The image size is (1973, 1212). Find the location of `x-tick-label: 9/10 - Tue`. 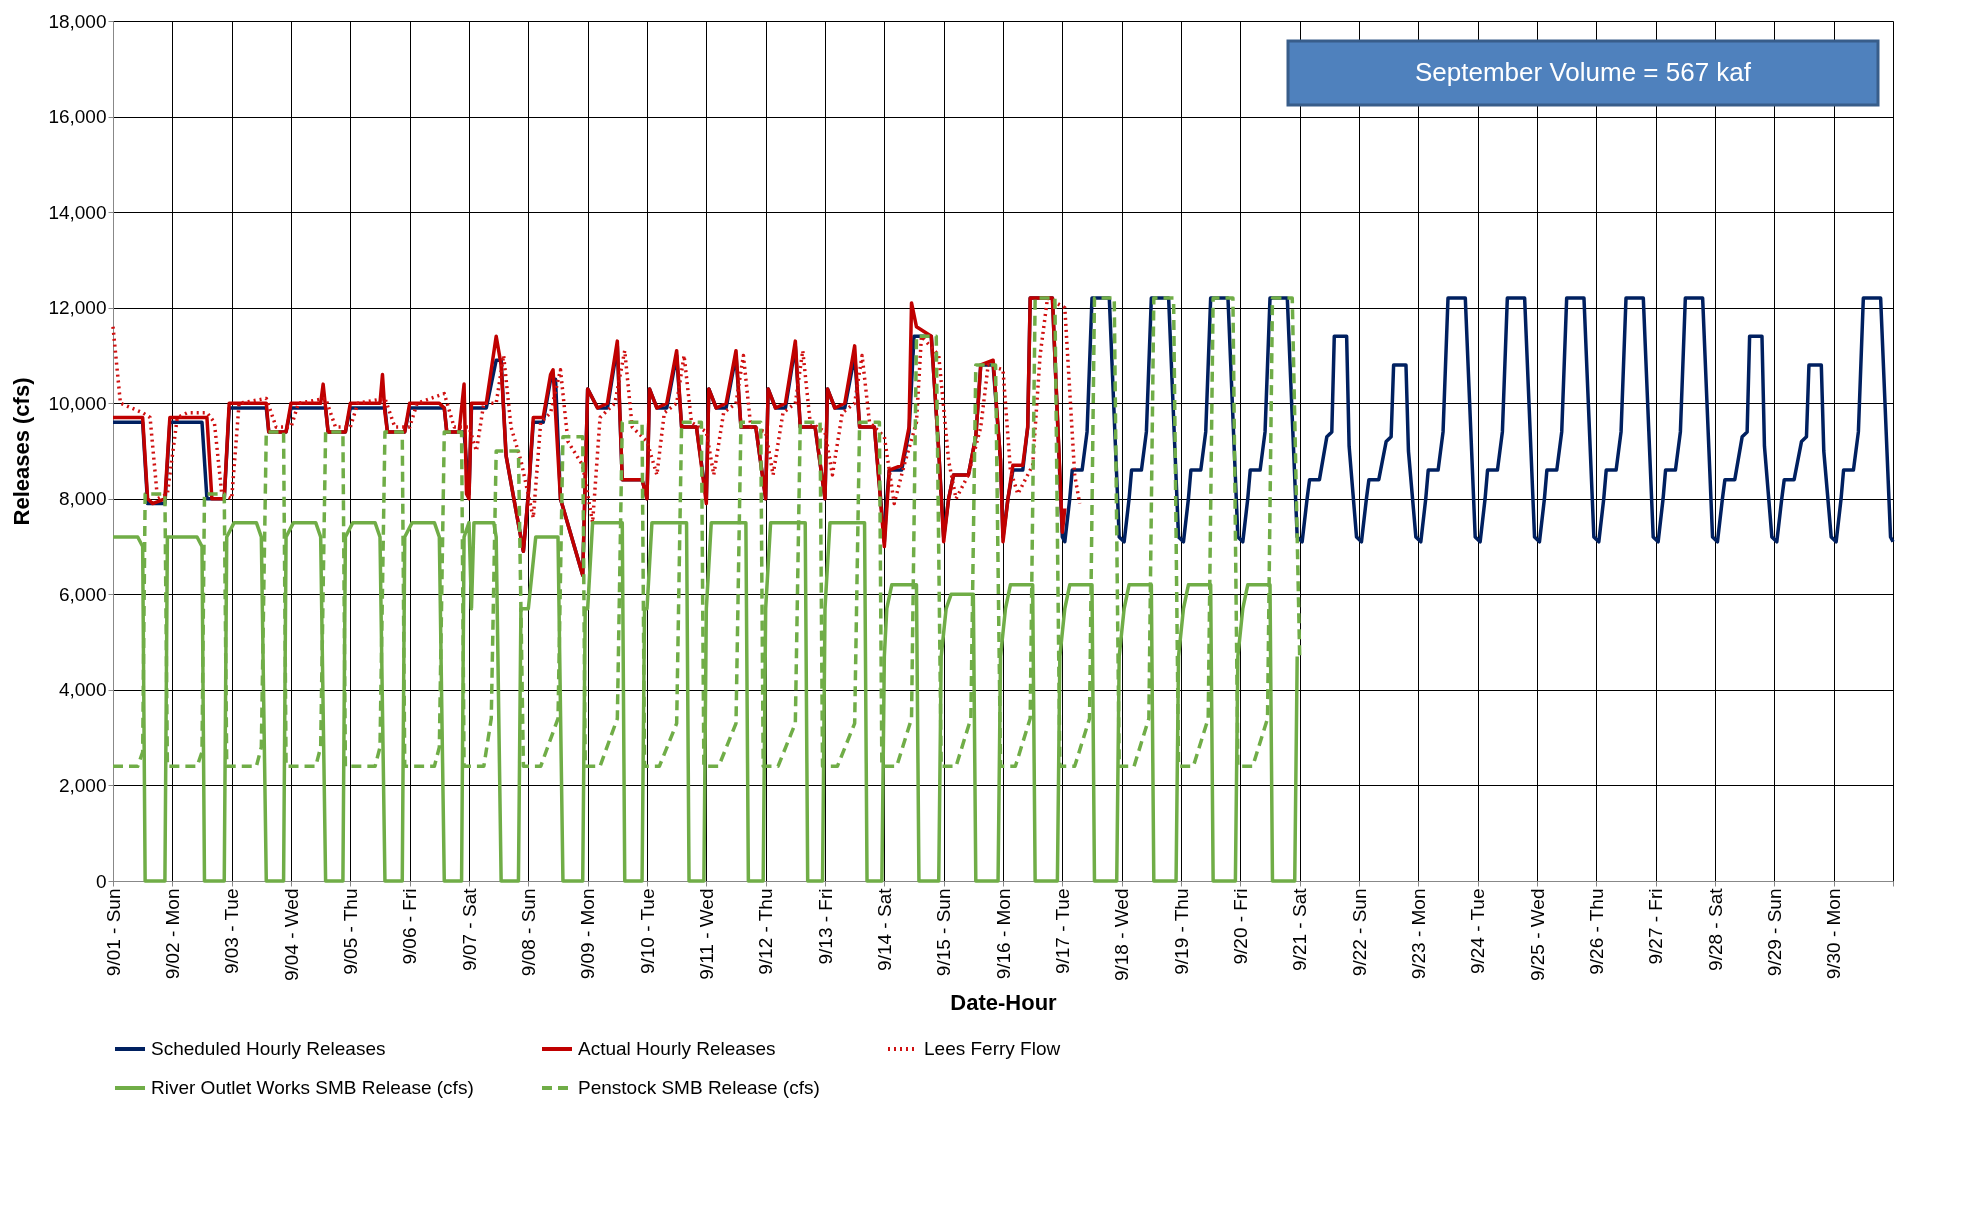

x-tick-label: 9/10 - Tue is located at coordinates (647, 931).